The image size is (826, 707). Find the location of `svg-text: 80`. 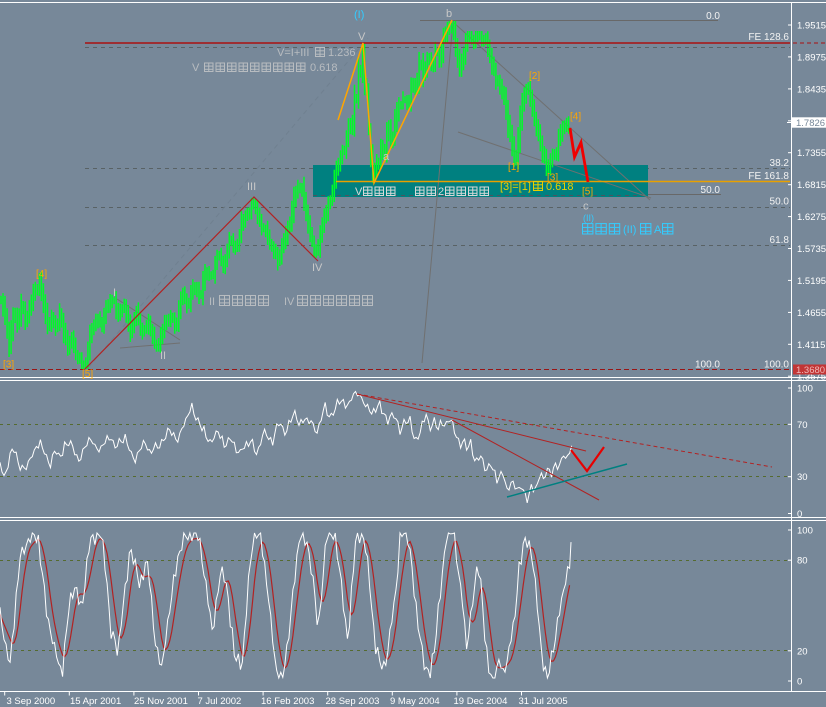

svg-text: 80 is located at coordinates (802, 561).